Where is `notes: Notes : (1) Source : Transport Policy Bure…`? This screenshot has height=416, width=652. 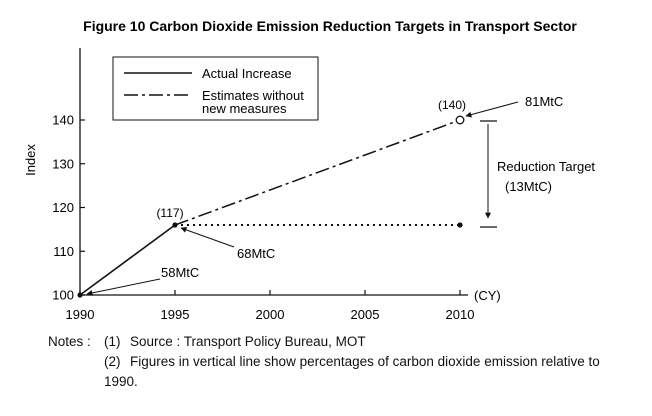
notes: Notes : (1) Source : Transport Policy Bure… is located at coordinates (336, 362).